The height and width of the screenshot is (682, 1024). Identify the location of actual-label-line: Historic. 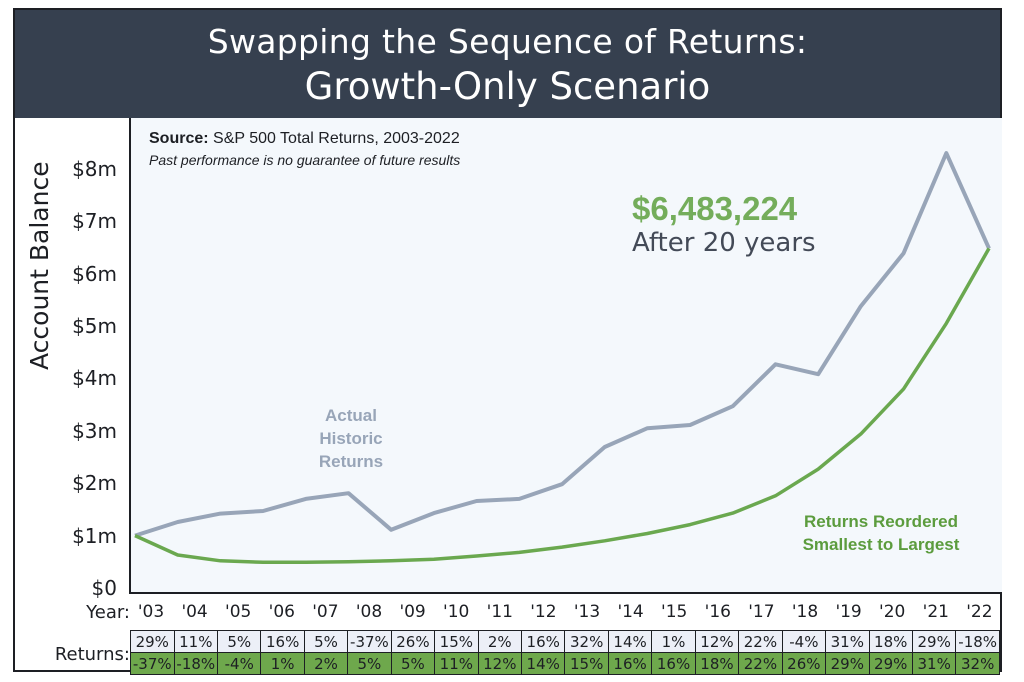
(351, 438).